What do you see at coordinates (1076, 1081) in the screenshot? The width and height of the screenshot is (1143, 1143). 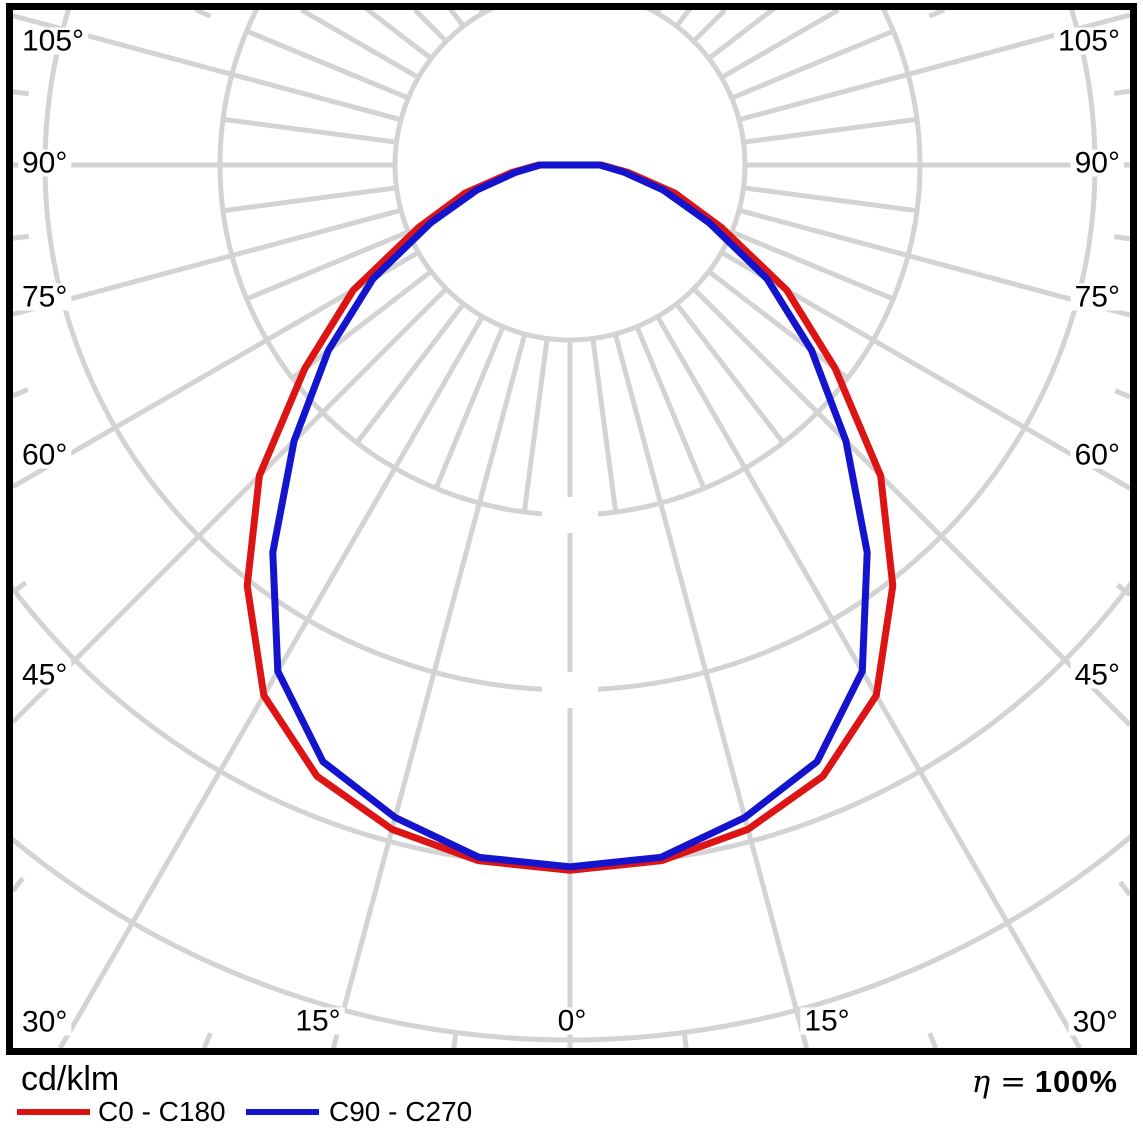 I see `efficiency-value: 100%` at bounding box center [1076, 1081].